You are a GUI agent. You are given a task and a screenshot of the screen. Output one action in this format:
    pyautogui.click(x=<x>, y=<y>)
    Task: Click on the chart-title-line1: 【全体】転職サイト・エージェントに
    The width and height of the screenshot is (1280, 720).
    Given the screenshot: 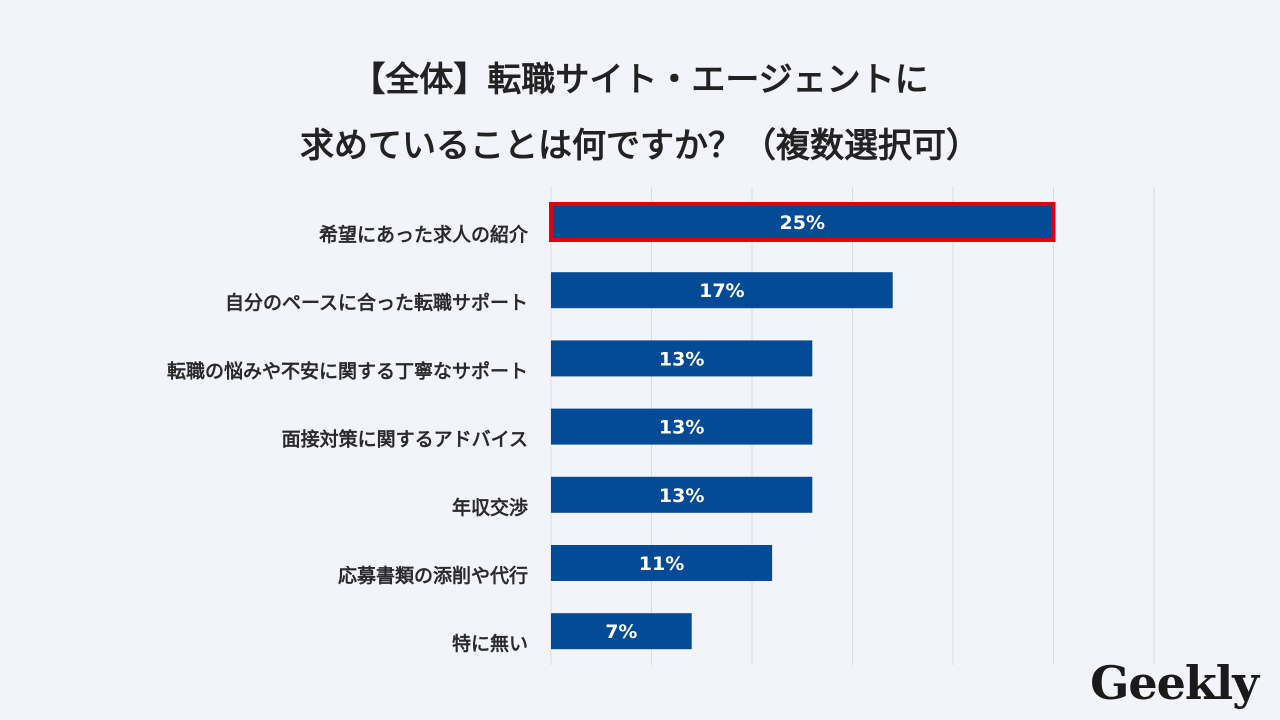 What is the action you would take?
    pyautogui.click(x=640, y=80)
    